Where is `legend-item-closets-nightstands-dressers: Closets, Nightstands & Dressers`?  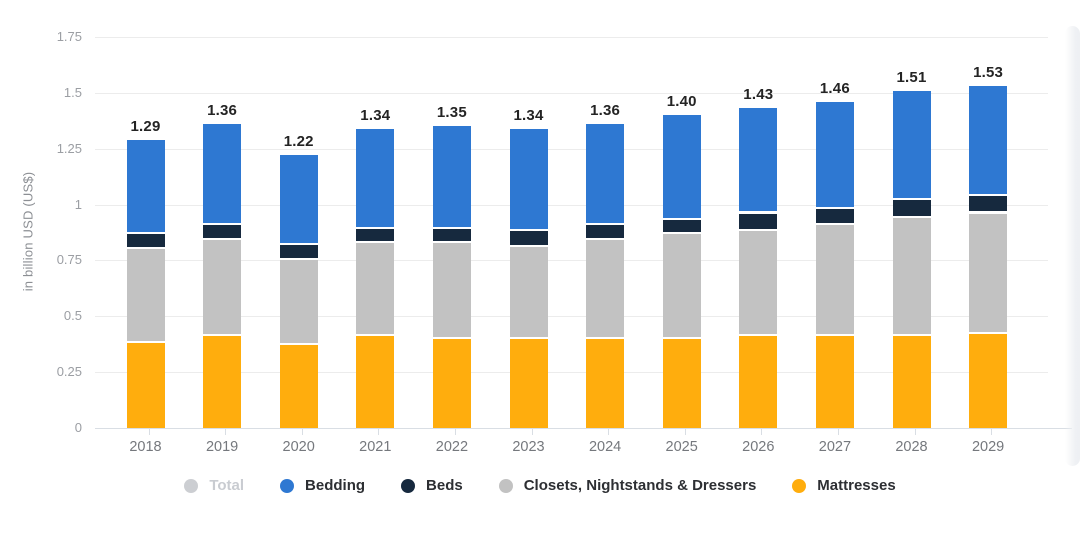
legend-item-closets-nightstands-dressers: Closets, Nightstands & Dressers is located at coordinates (627, 485).